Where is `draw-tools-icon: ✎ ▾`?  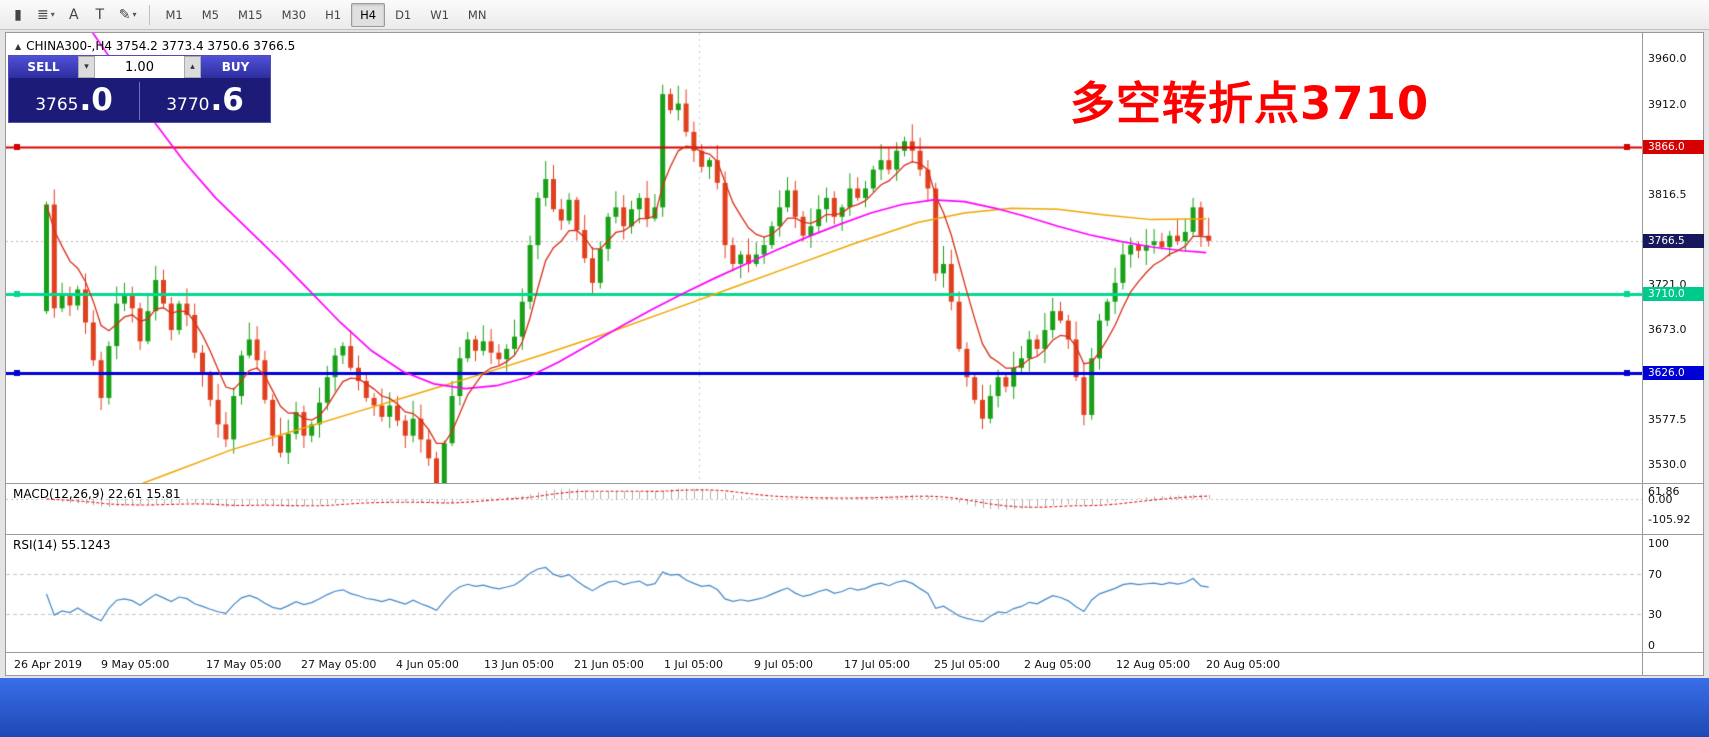
draw-tools-icon: ✎ ▾ is located at coordinates (128, 15).